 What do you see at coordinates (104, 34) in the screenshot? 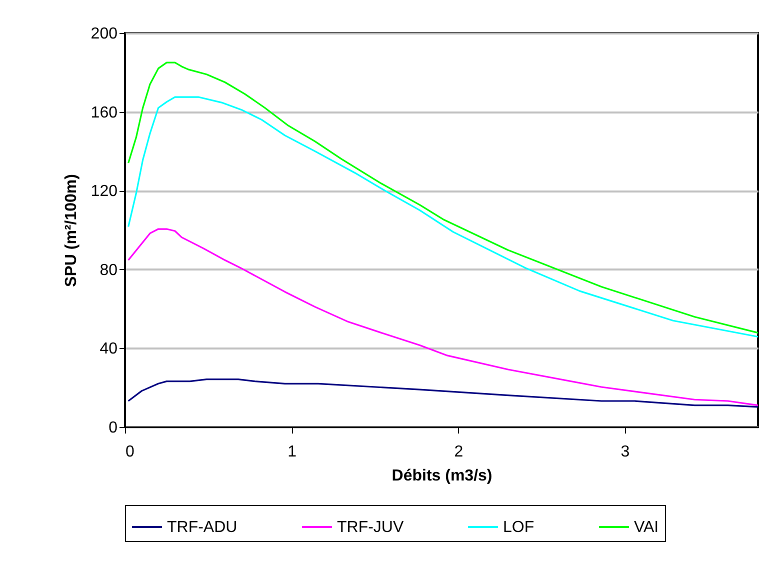
I see `y-tick-label: 200` at bounding box center [104, 34].